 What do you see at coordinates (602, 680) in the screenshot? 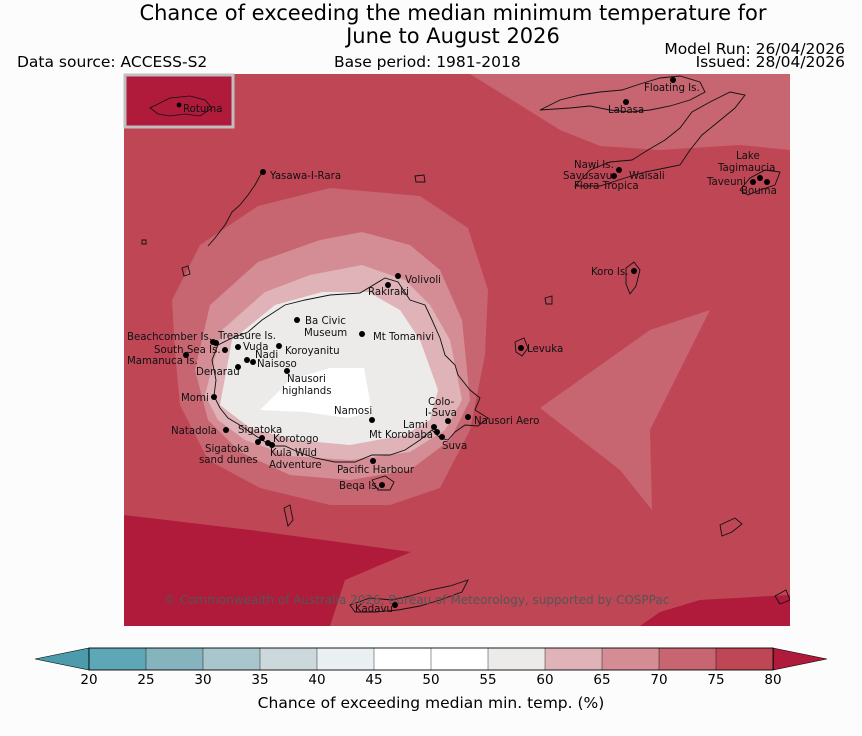
I see `colorbar-tick-label: 65` at bounding box center [602, 680].